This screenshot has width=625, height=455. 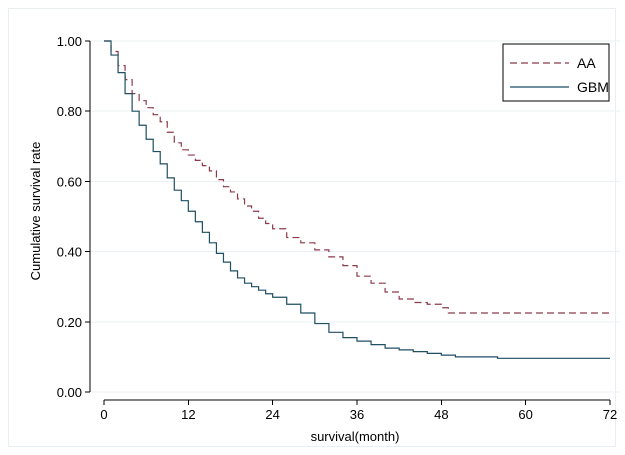 What do you see at coordinates (610, 414) in the screenshot?
I see `x-tick-label-6: 72` at bounding box center [610, 414].